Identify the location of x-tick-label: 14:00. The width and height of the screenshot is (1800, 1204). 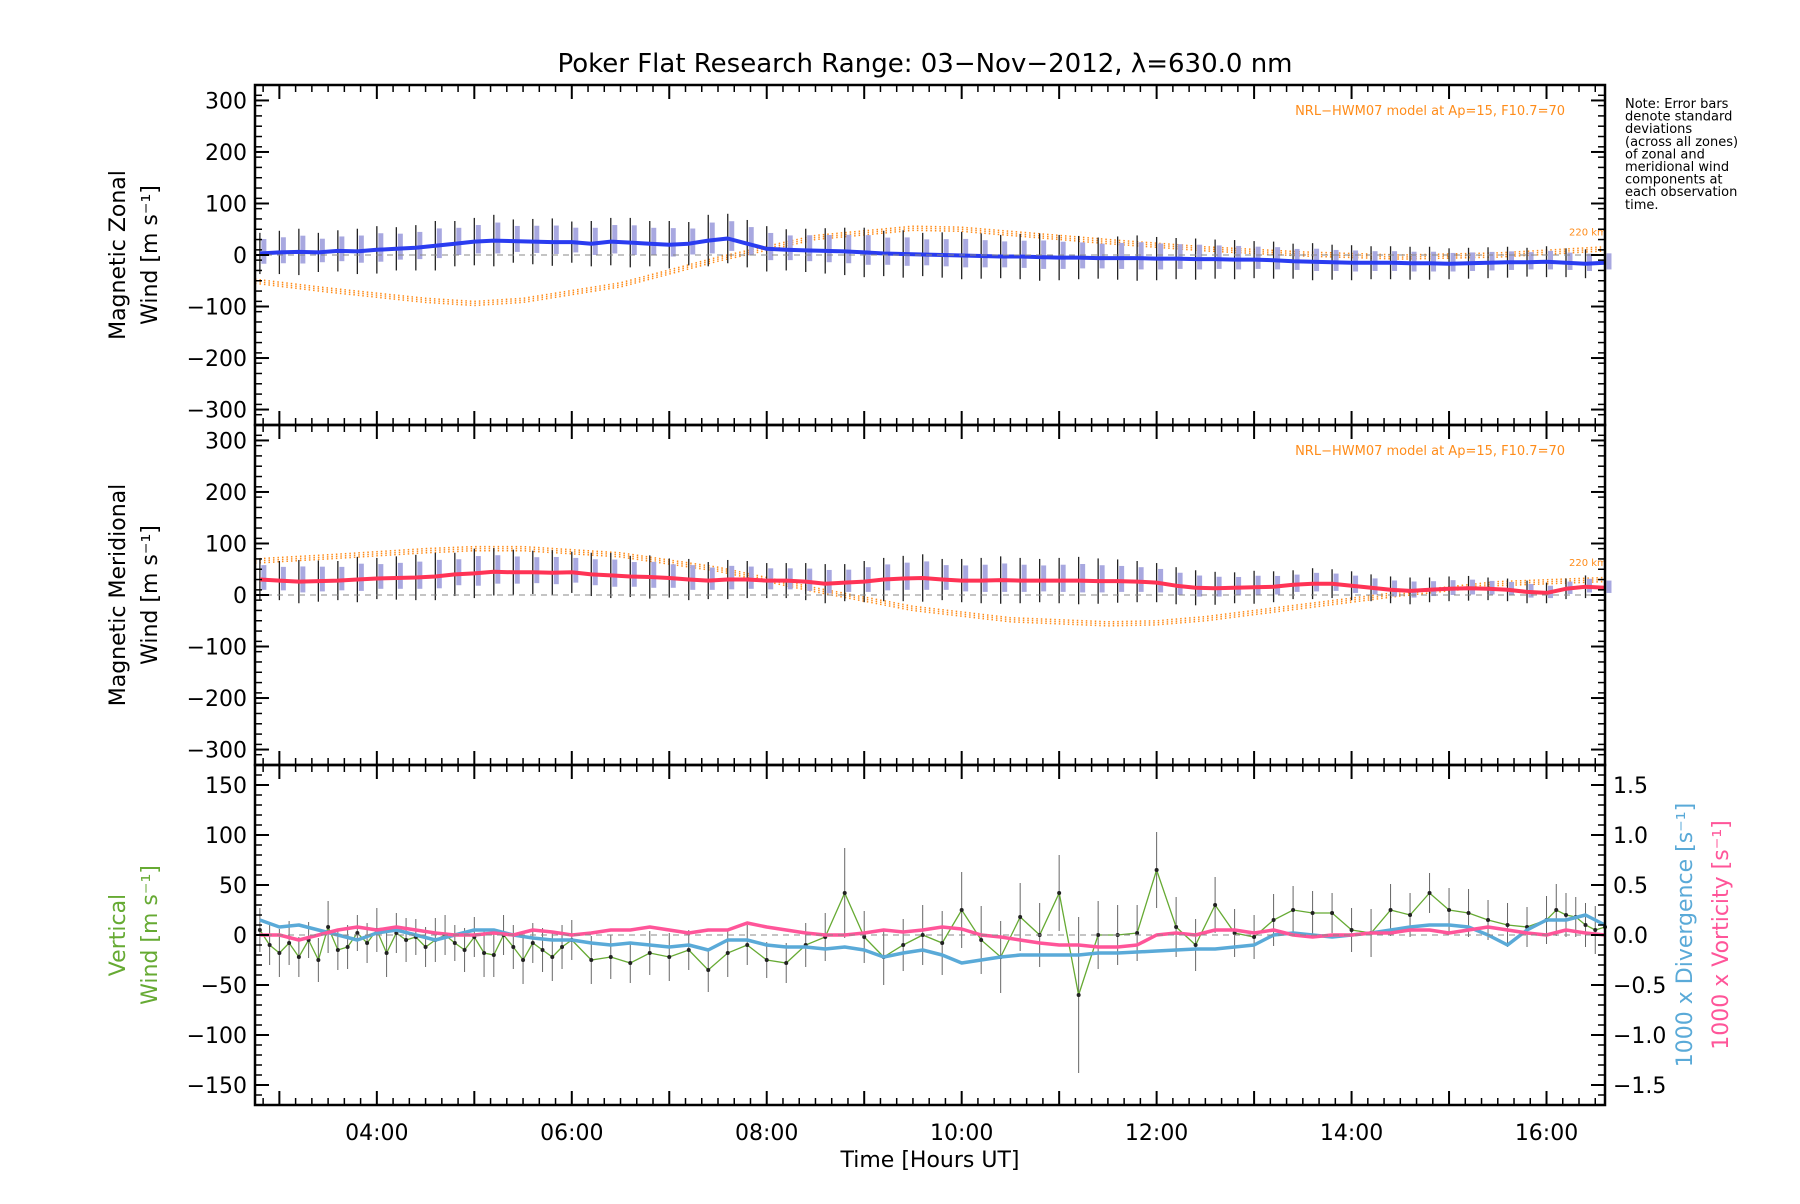
(1351, 1133).